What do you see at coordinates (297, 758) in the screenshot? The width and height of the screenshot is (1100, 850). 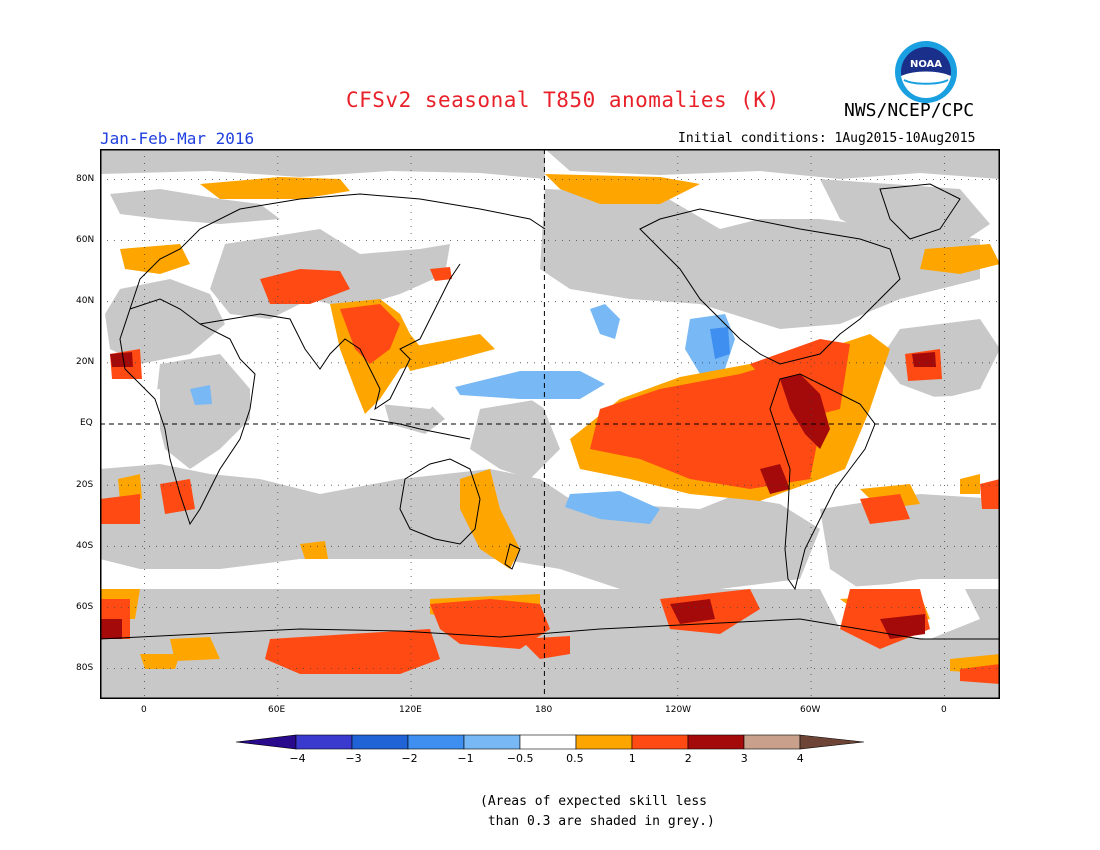 I see `color-bar-label: −4` at bounding box center [297, 758].